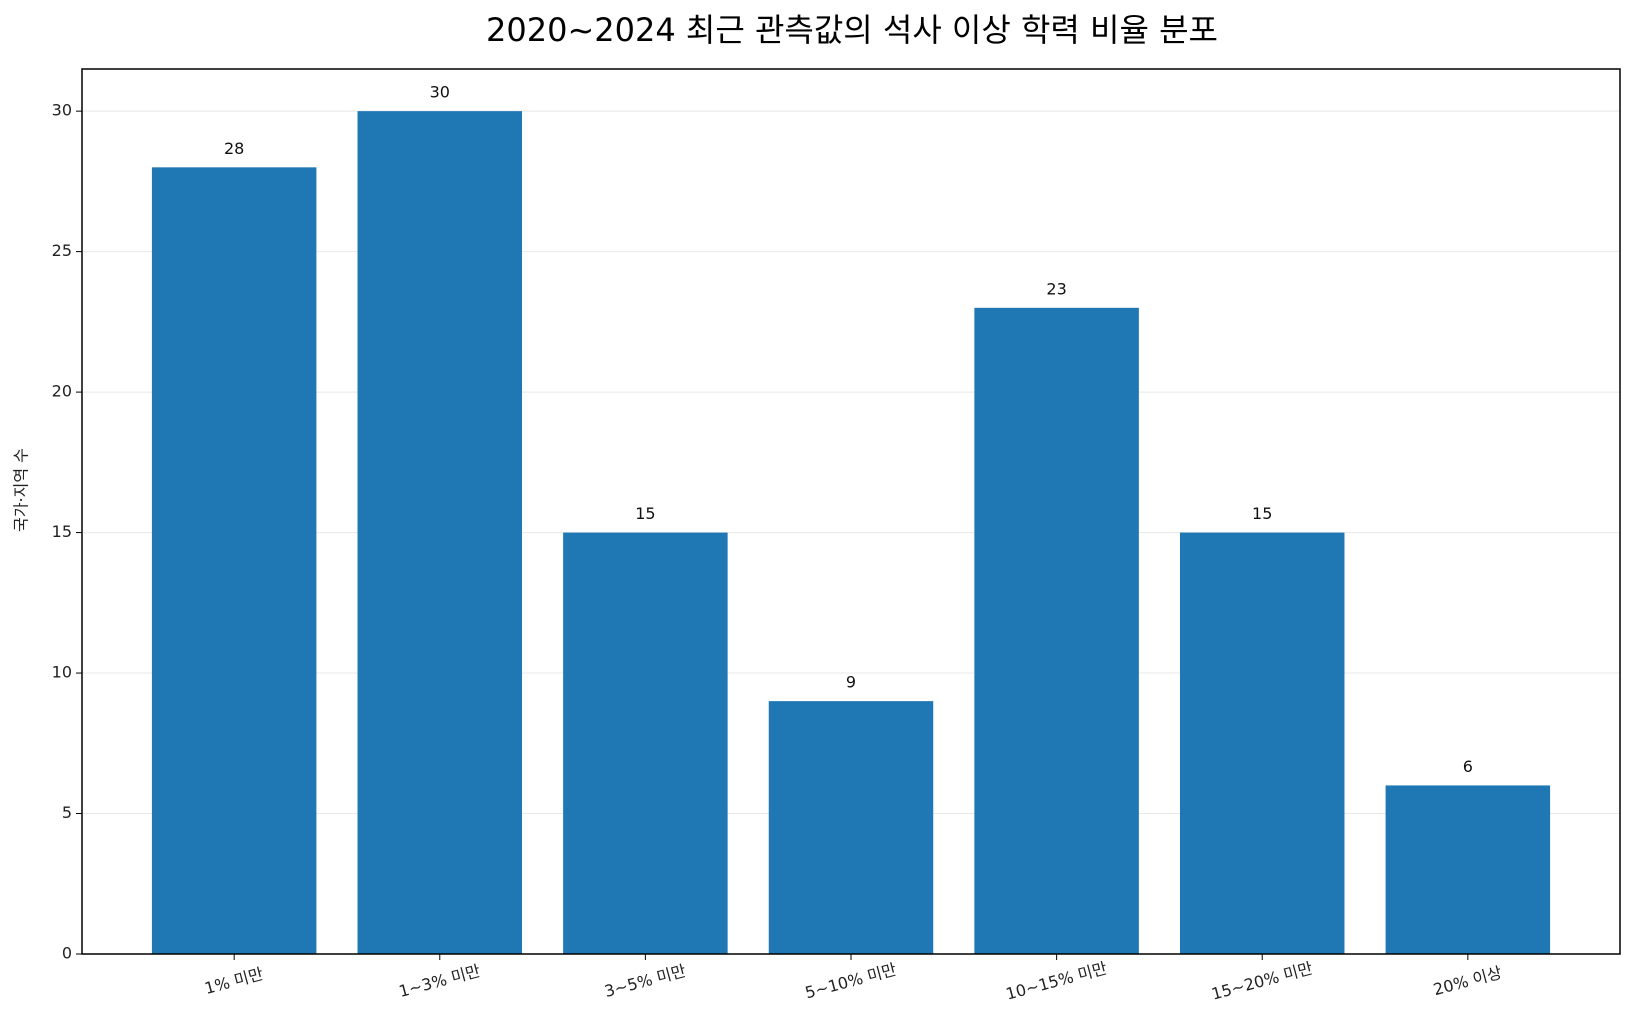 Image resolution: width=1635 pixels, height=1035 pixels. Describe the element at coordinates (1056, 288) in the screenshot. I see `value-label: 23` at that location.